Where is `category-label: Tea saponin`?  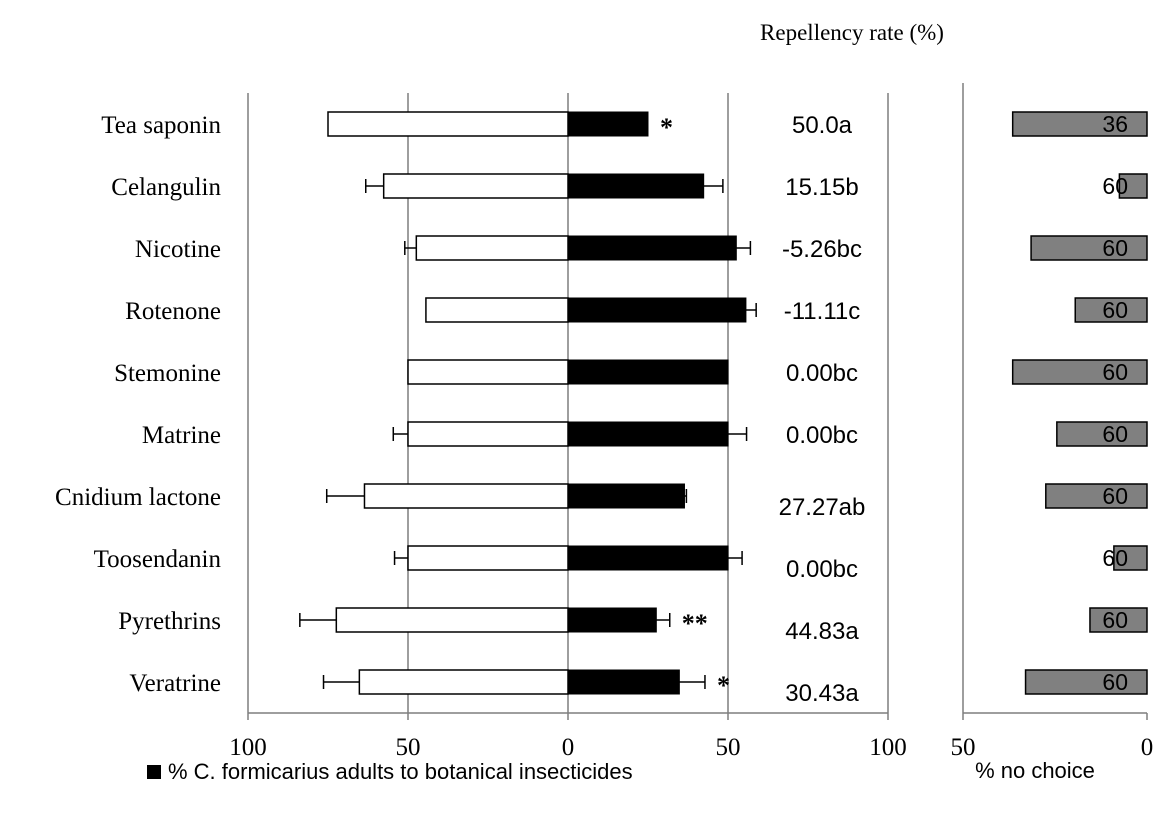 category-label: Tea saponin is located at coordinates (161, 125).